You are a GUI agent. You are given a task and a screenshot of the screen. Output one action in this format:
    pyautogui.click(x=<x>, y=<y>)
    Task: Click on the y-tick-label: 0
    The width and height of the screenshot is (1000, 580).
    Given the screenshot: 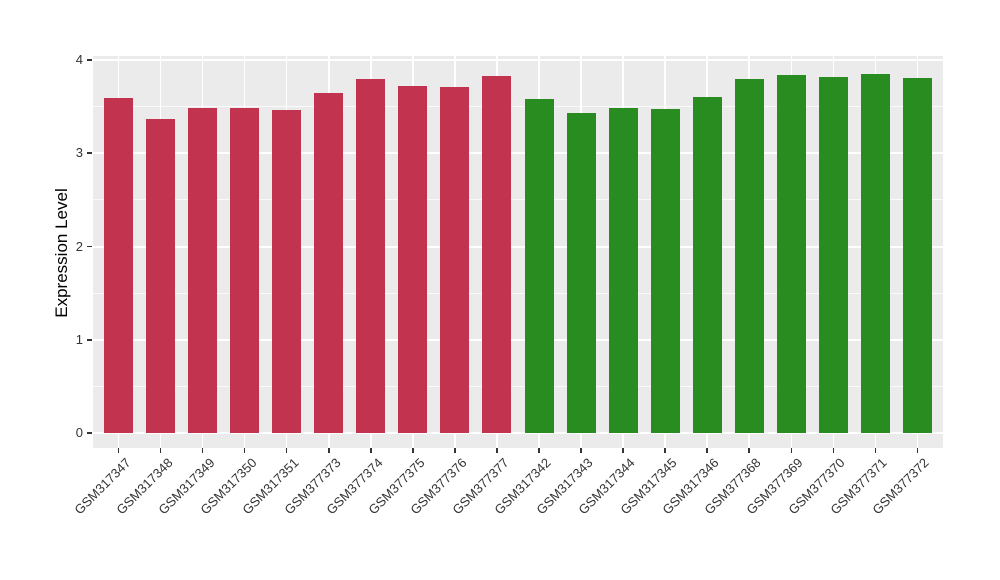 What is the action you would take?
    pyautogui.click(x=79, y=432)
    